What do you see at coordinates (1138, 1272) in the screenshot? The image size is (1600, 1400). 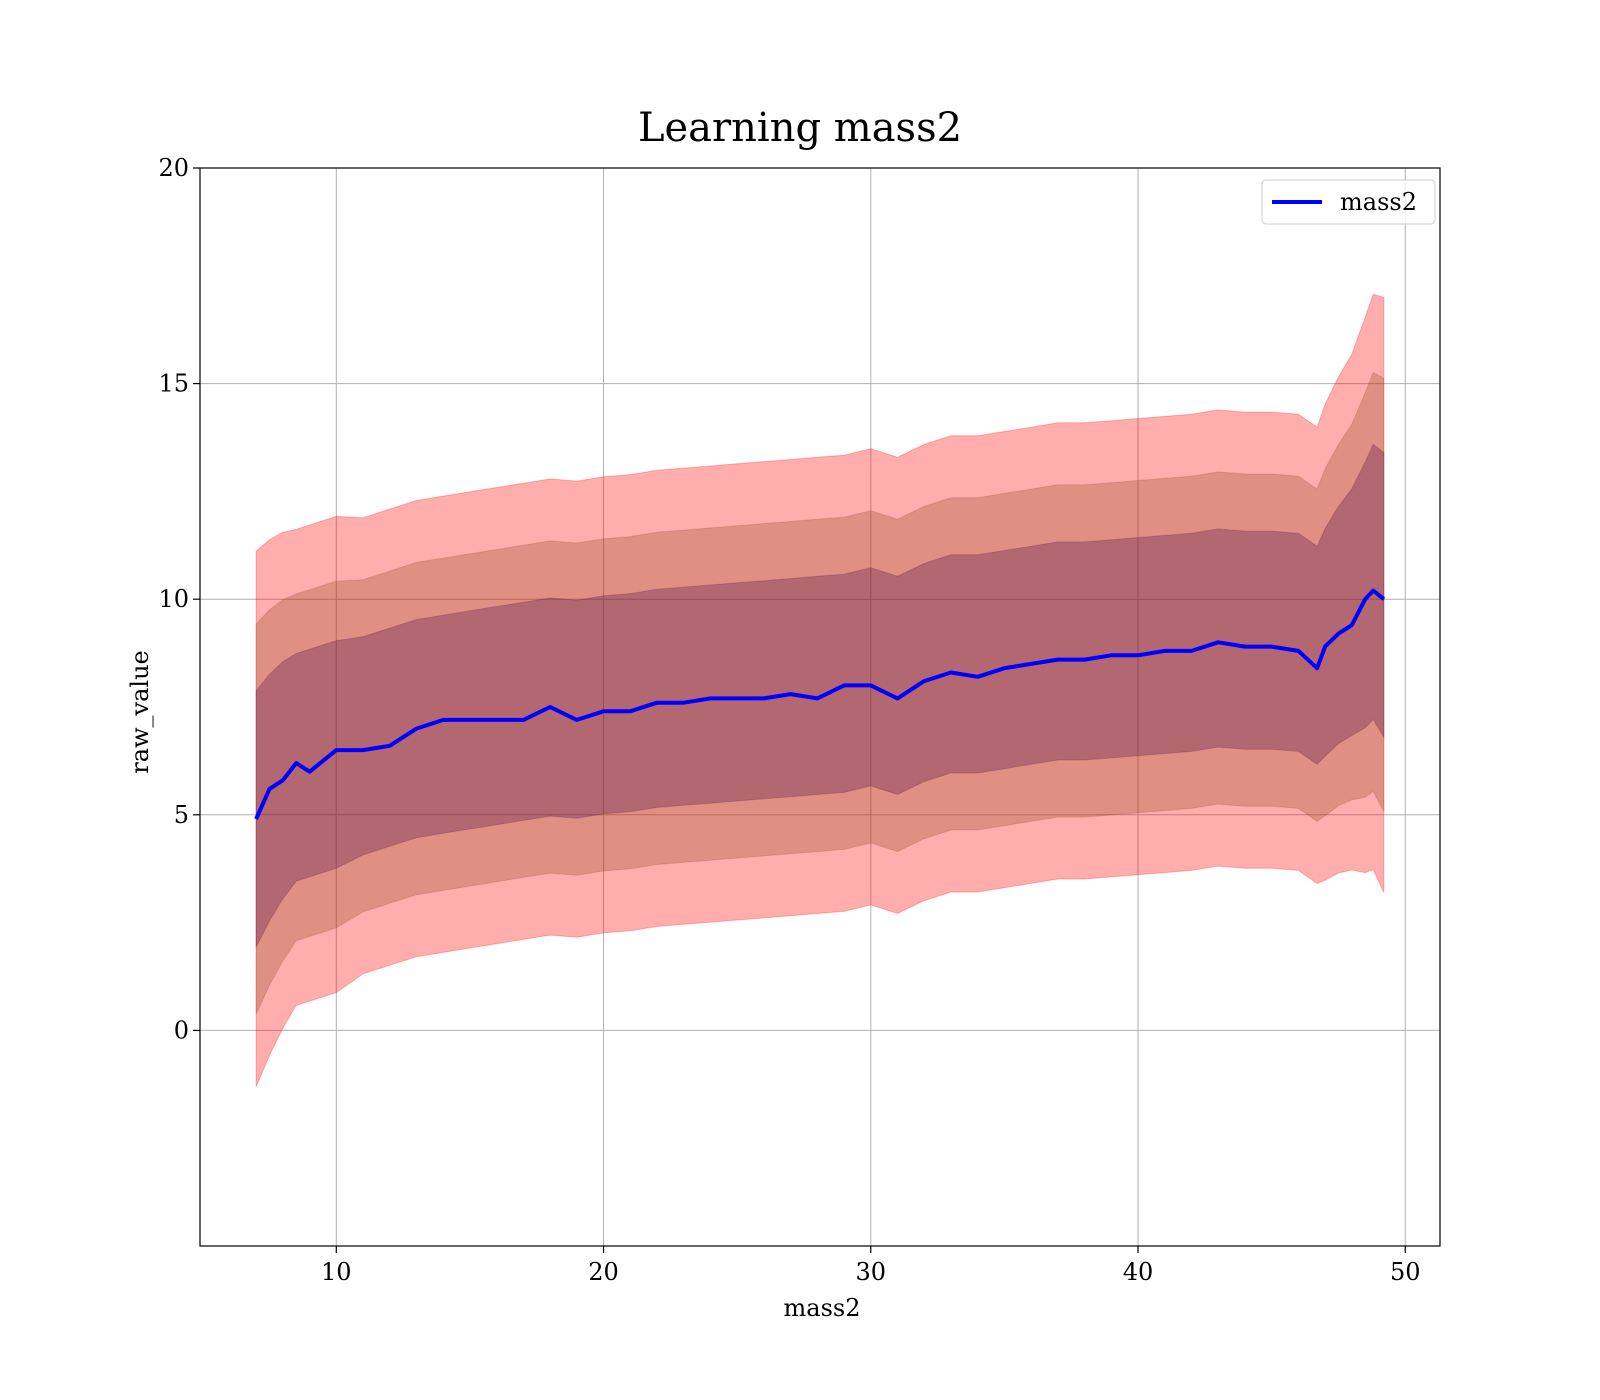 I see `x-tick-label: 40` at bounding box center [1138, 1272].